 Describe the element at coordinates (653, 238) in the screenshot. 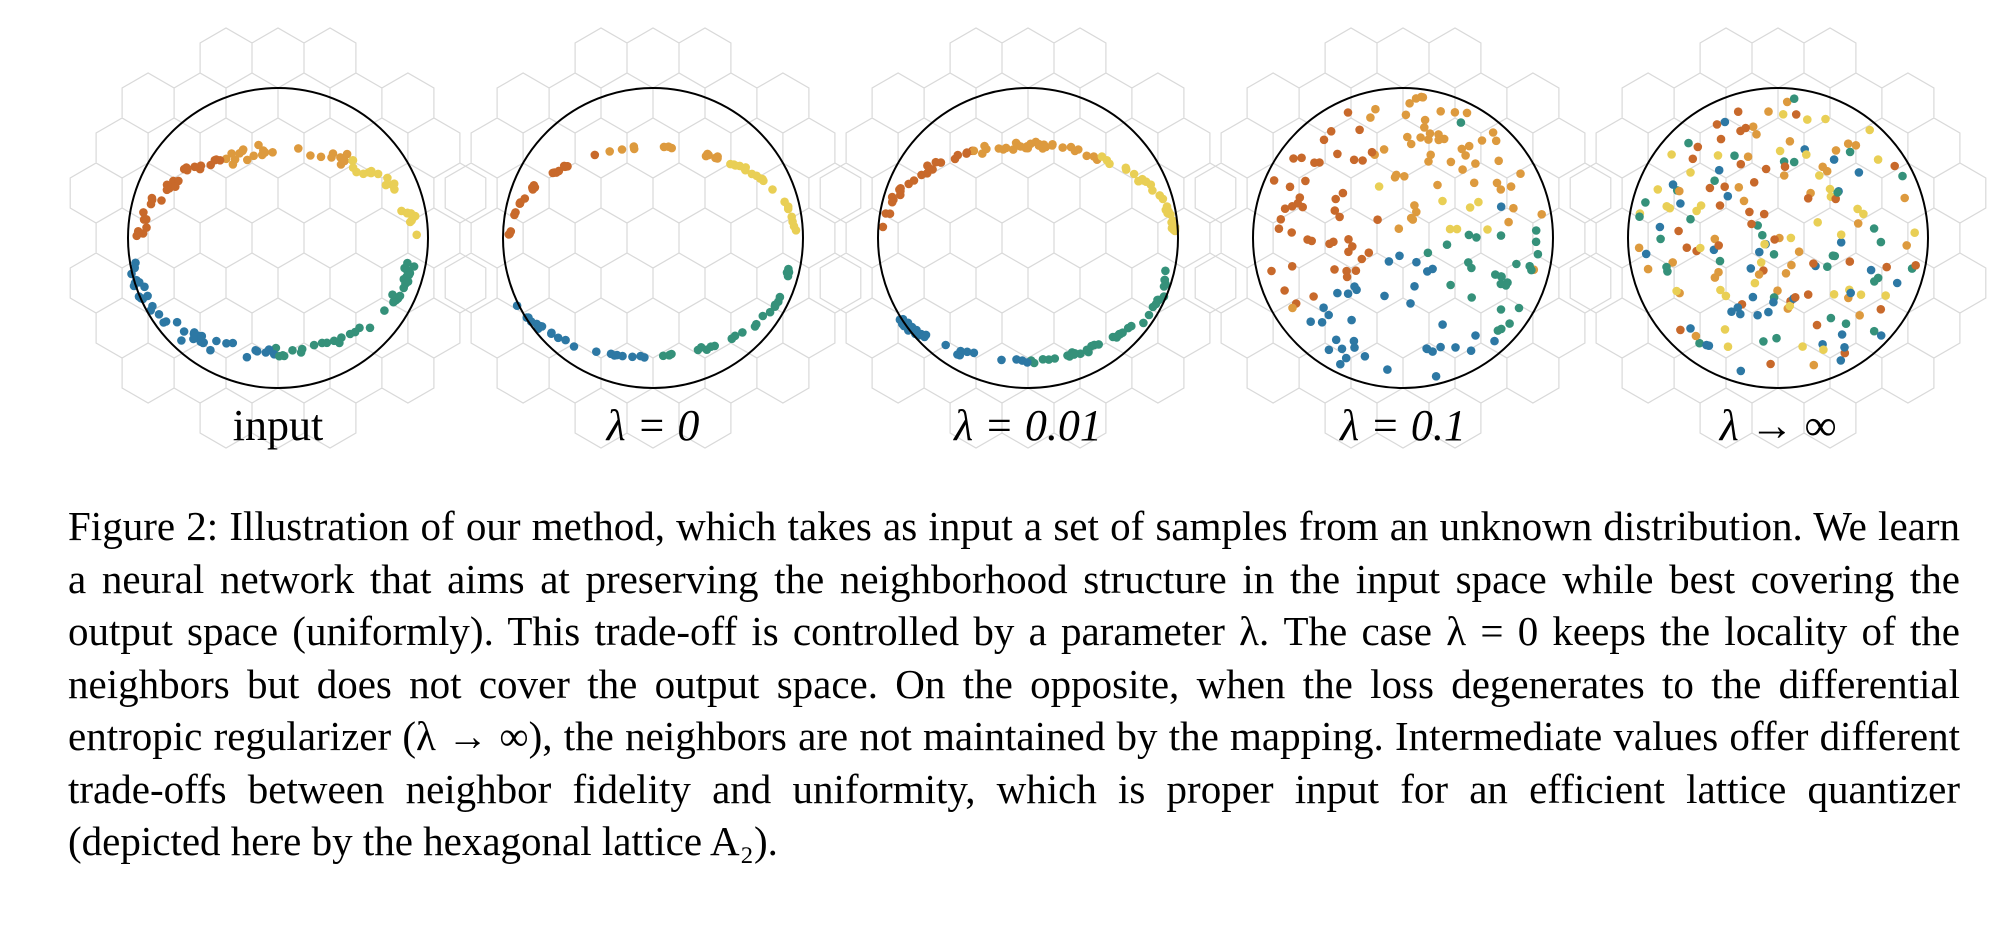

I see `hexagonal-lattice` at that location.